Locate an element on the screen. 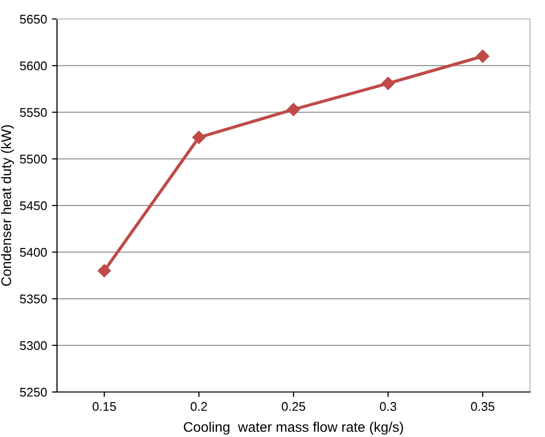  x-tick-label: 0.2 is located at coordinates (198, 406).